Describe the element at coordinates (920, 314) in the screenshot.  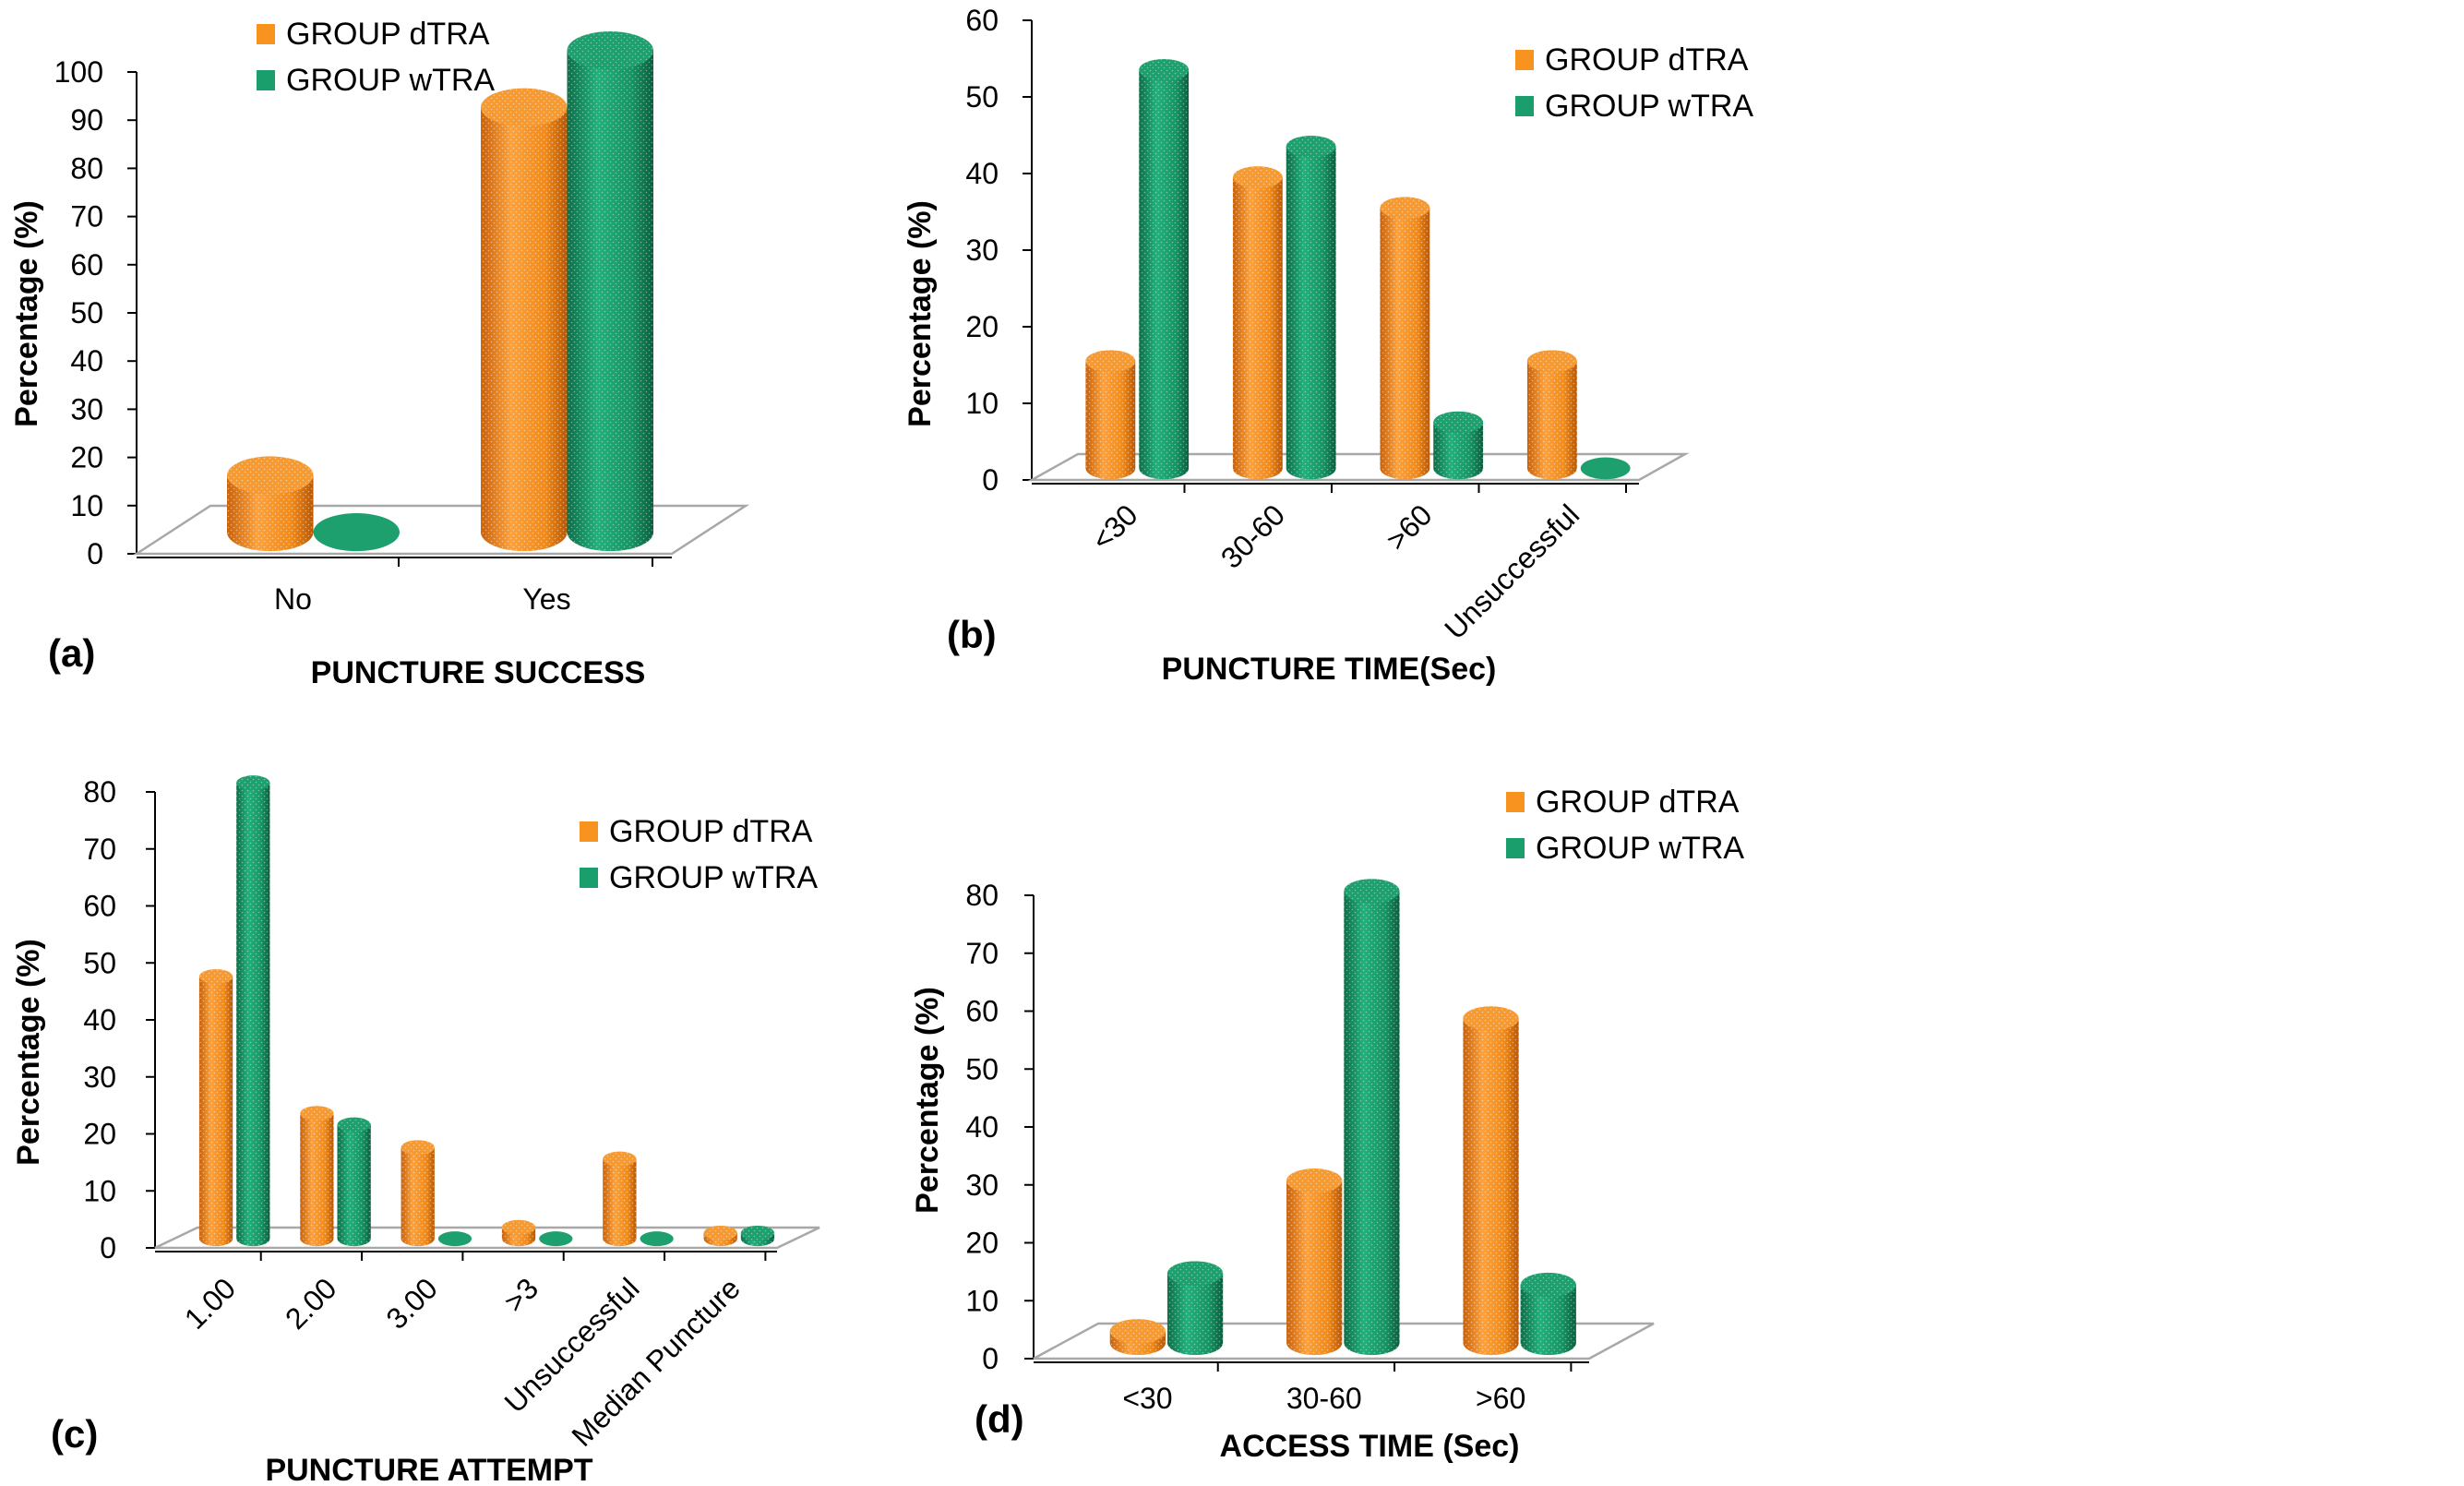
I see `y-axis-title: Percentage (%)` at that location.